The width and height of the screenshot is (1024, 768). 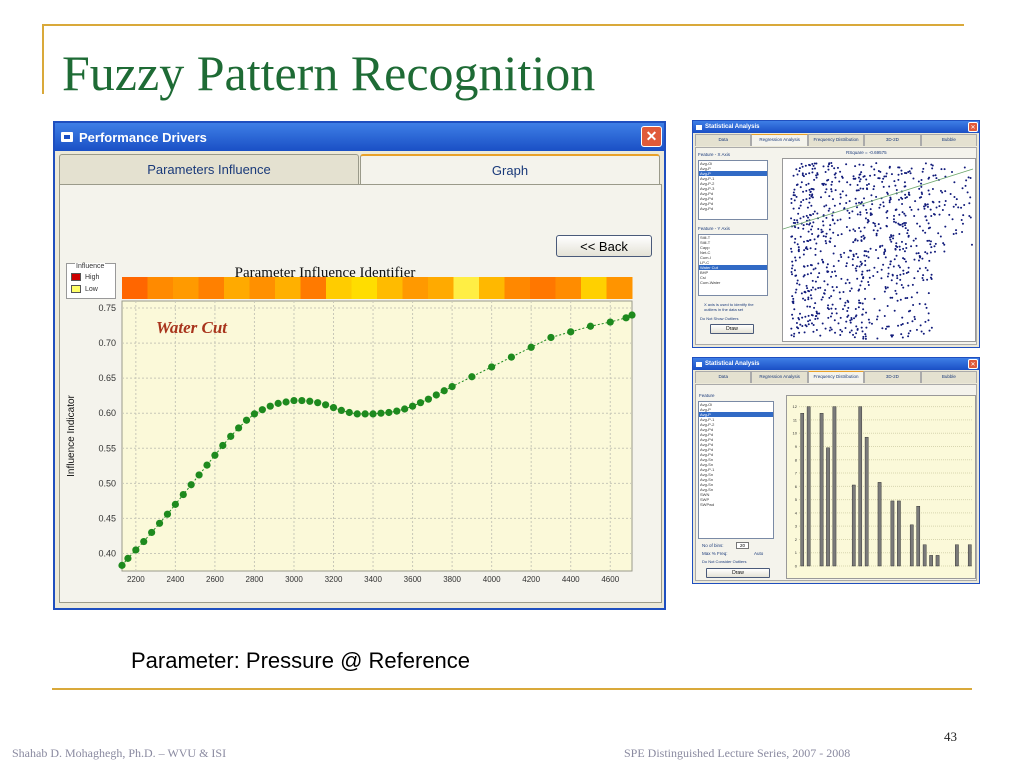 What do you see at coordinates (706, 404) in the screenshot?
I see `feature-item: Avg-Oi` at bounding box center [706, 404].